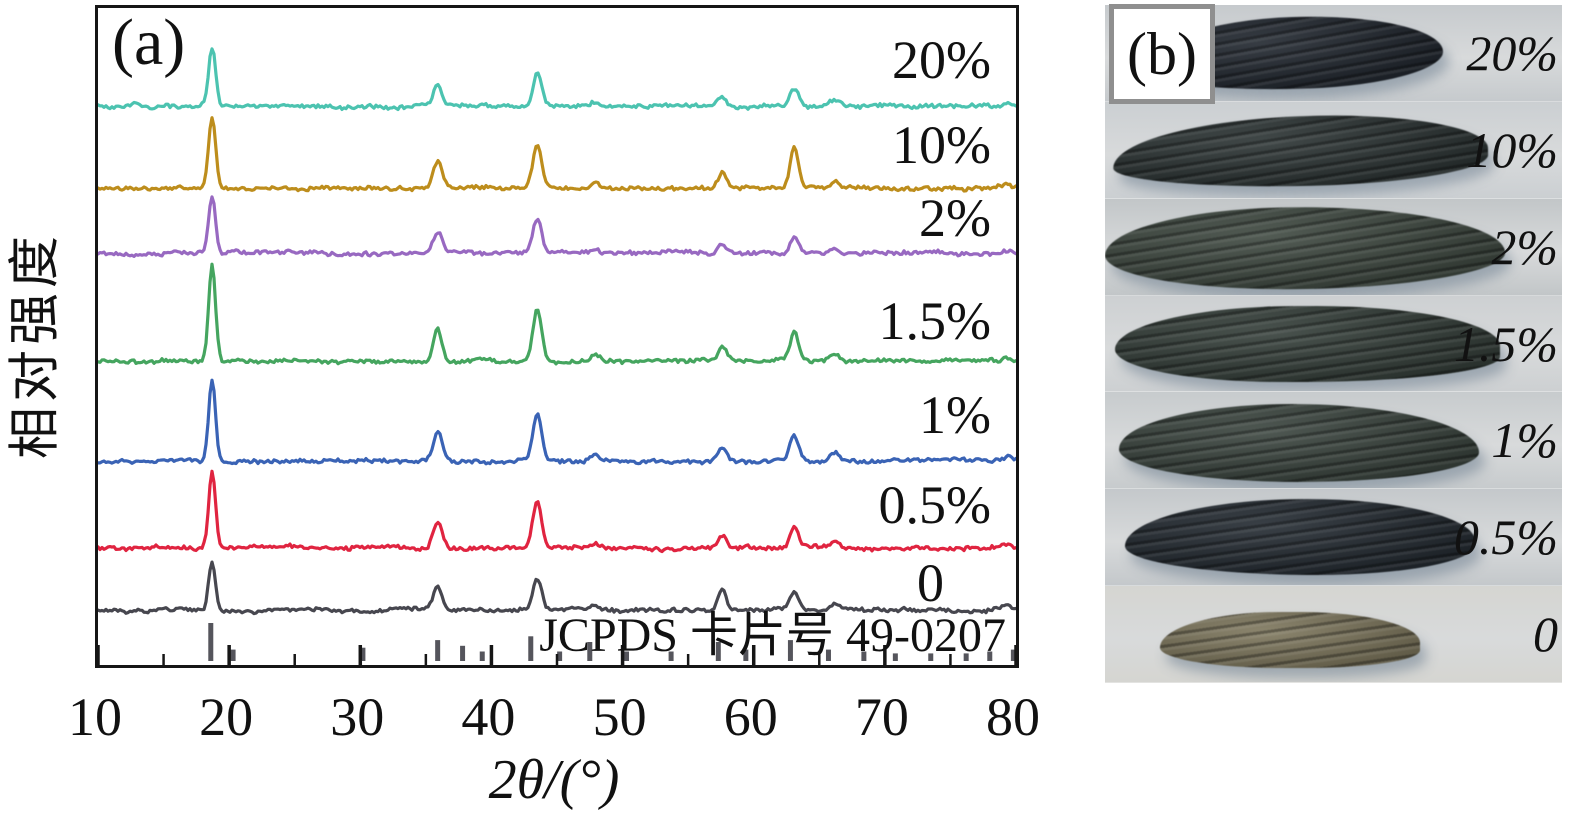  What do you see at coordinates (881, 717) in the screenshot?
I see `x-tick-label: 70` at bounding box center [881, 717].